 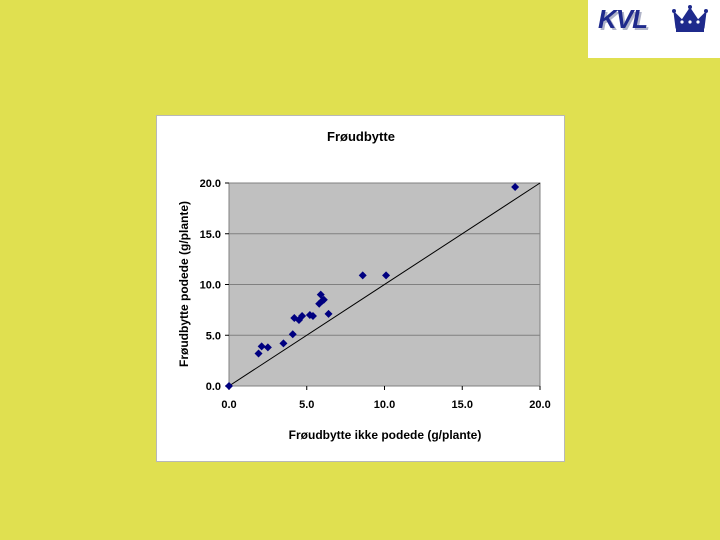 I want to click on y-tick-labels: 0.0 5.0 10.0 15.0 20.0, so click(x=214, y=285).